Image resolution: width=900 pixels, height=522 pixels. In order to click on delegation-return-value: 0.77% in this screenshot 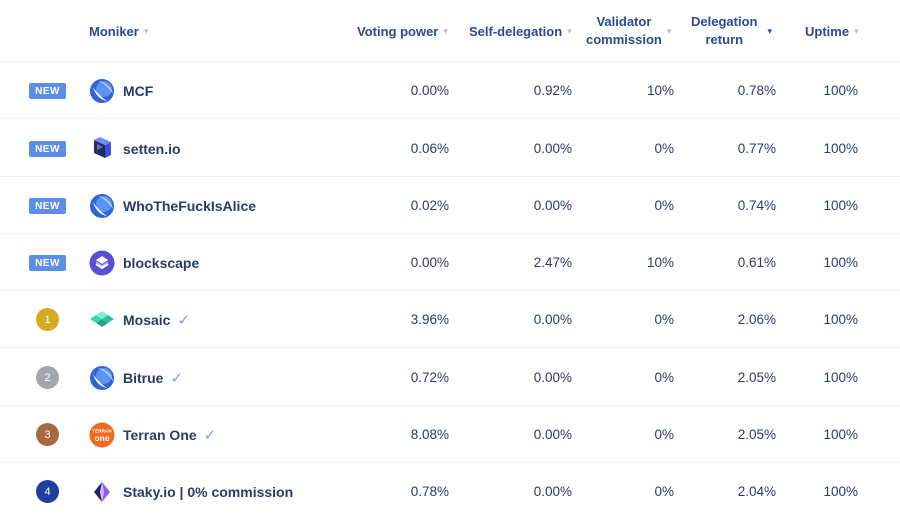, I will do `click(756, 148)`.